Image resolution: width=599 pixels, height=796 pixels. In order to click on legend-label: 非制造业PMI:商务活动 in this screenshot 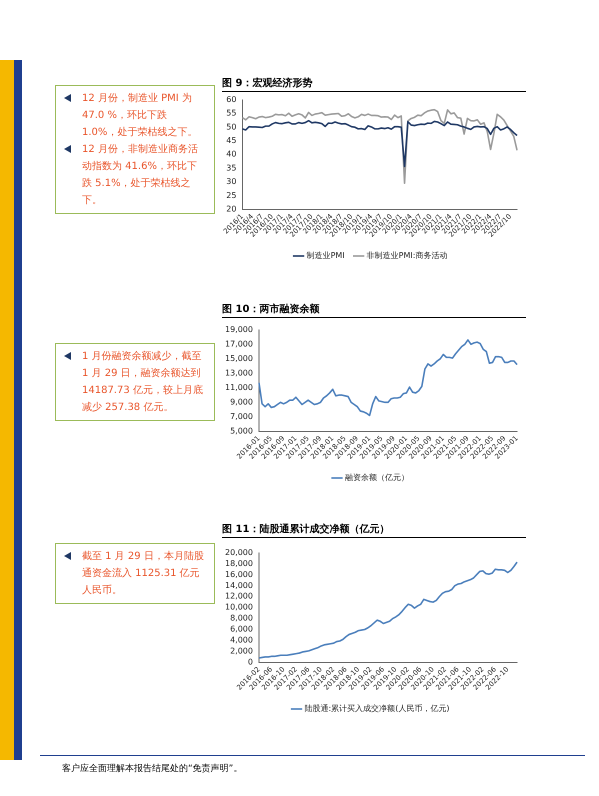, I will do `click(407, 255)`.